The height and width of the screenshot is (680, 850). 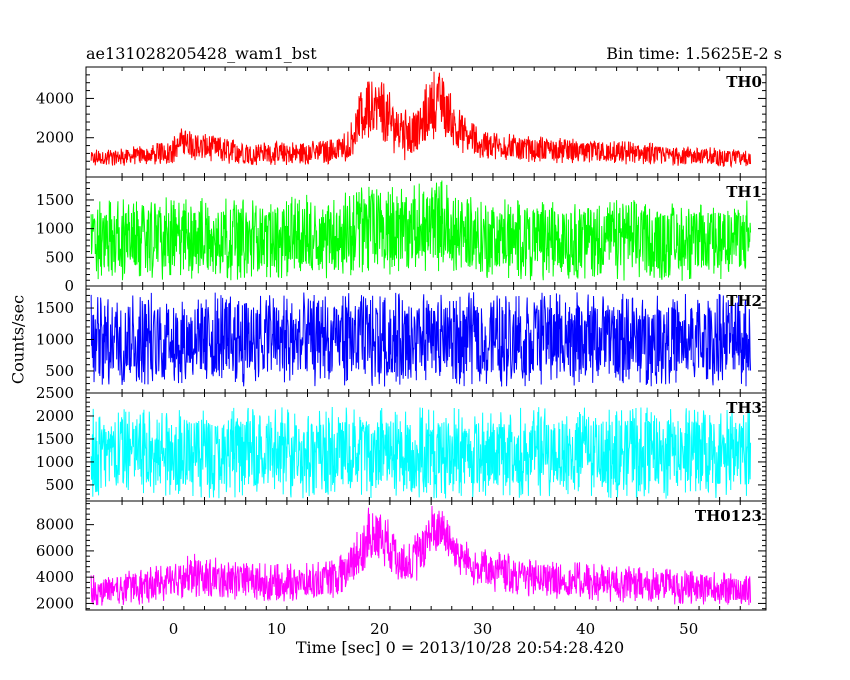 What do you see at coordinates (55, 551) in the screenshot?
I see `y-tick-label: 6000` at bounding box center [55, 551].